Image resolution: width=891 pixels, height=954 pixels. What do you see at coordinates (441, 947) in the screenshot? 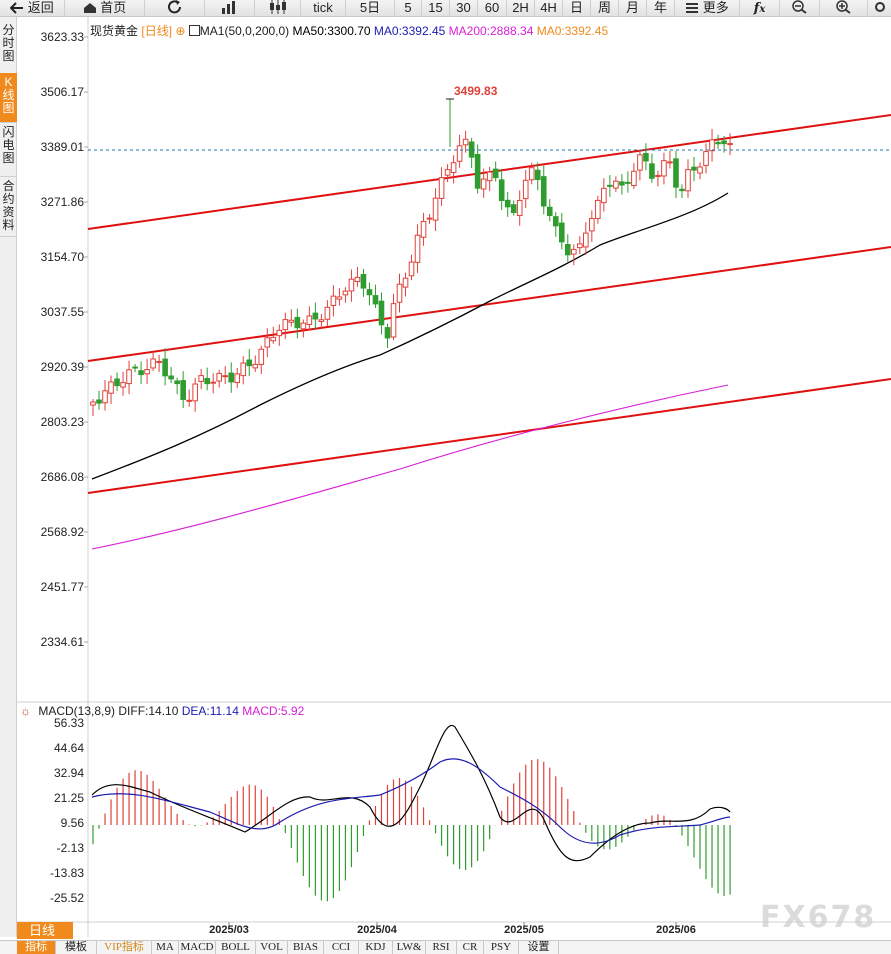
I see `indicator-tab: RSI` at bounding box center [441, 947].